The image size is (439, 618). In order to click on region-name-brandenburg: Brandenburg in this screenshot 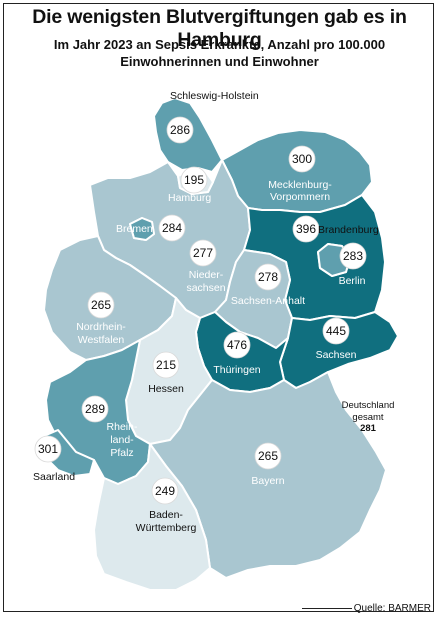, I will do `click(348, 230)`.